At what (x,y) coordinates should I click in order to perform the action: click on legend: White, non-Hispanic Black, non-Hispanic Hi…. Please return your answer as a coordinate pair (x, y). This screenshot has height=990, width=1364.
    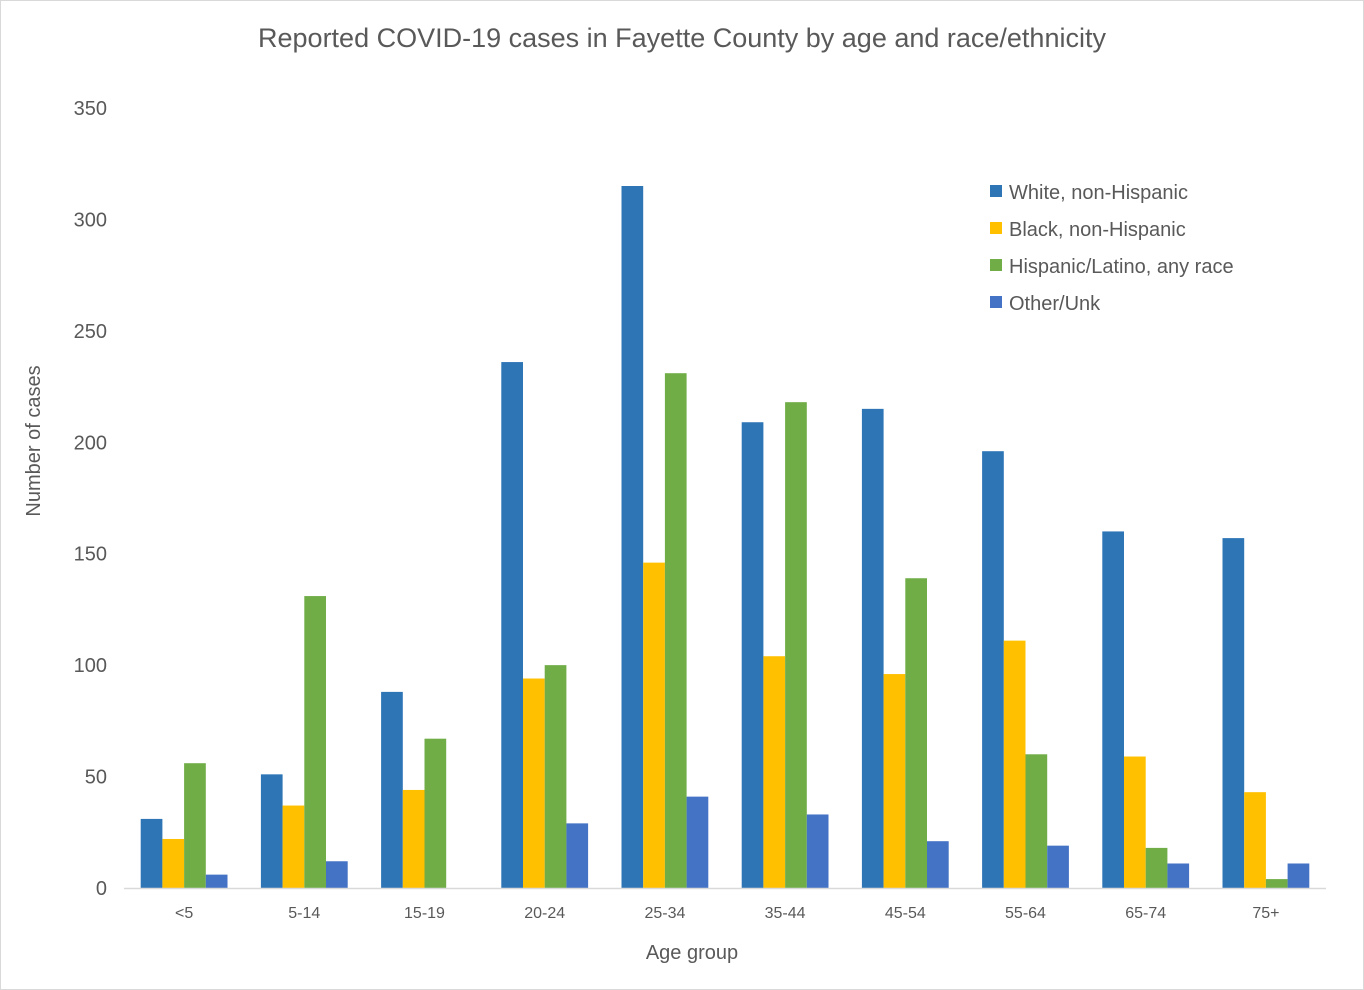
    Looking at the image, I should click on (1112, 248).